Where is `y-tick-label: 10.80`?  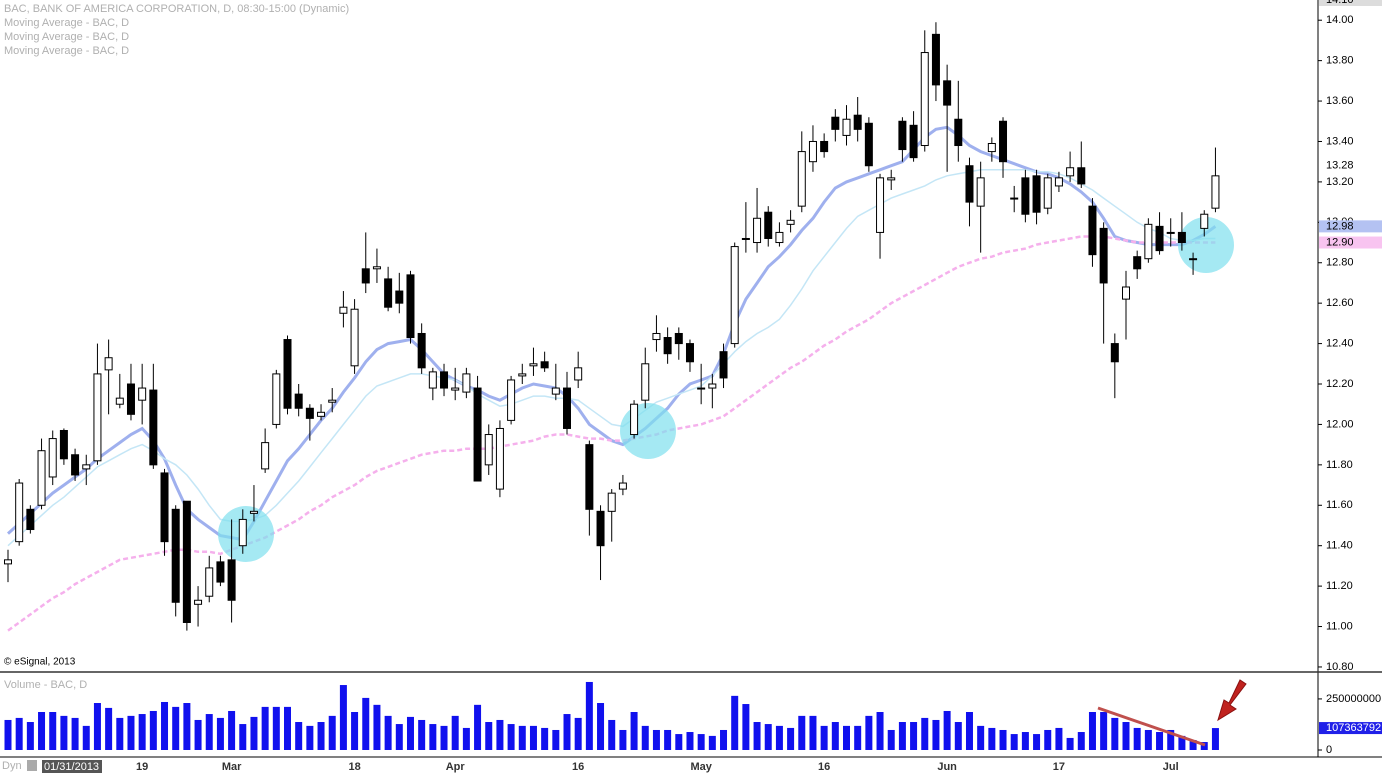 y-tick-label: 10.80 is located at coordinates (1340, 667).